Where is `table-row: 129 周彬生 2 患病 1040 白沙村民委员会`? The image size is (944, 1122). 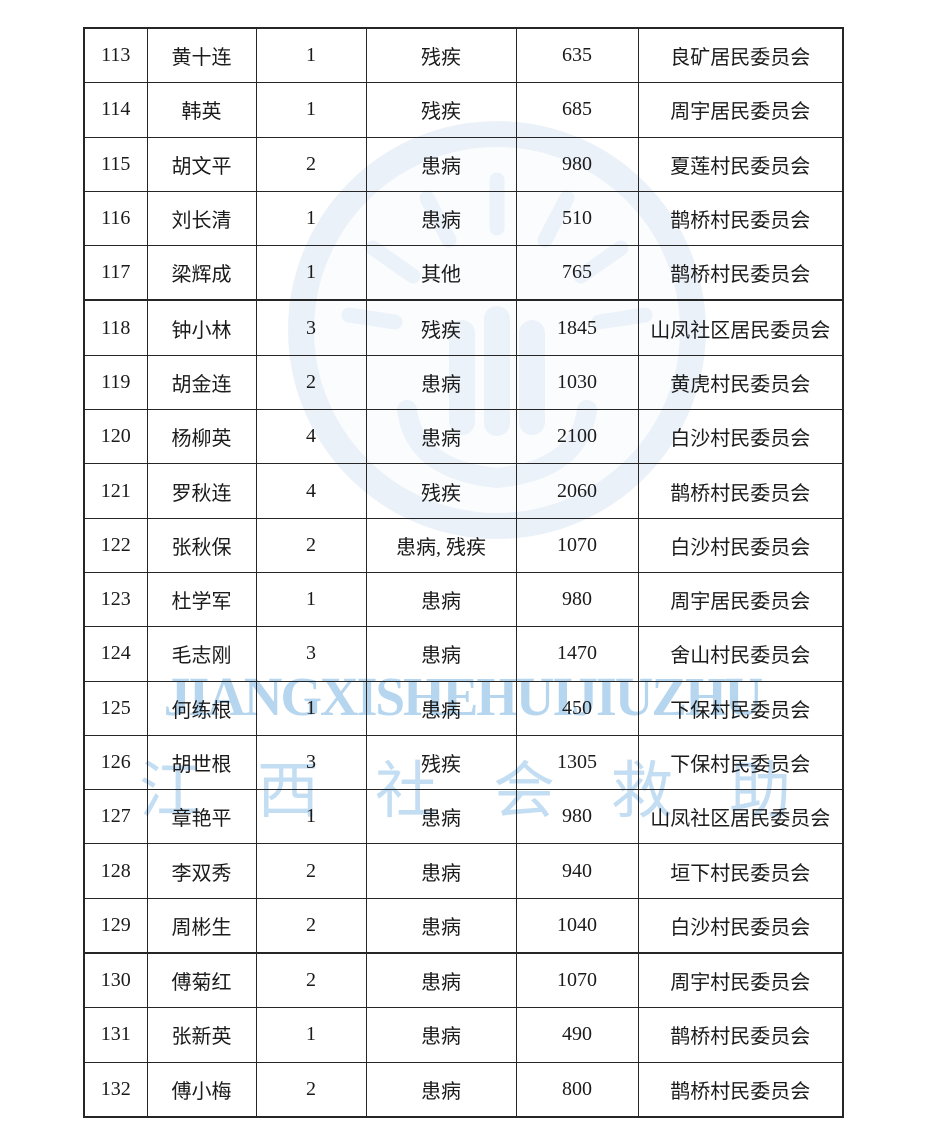 table-row: 129 周彬生 2 患病 1040 白沙村民委员会 is located at coordinates (463, 925).